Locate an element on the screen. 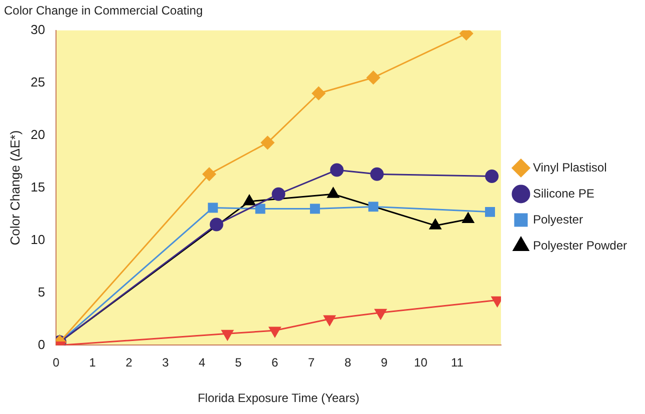 The height and width of the screenshot is (414, 645). x-tick-label: 3 is located at coordinates (166, 363).